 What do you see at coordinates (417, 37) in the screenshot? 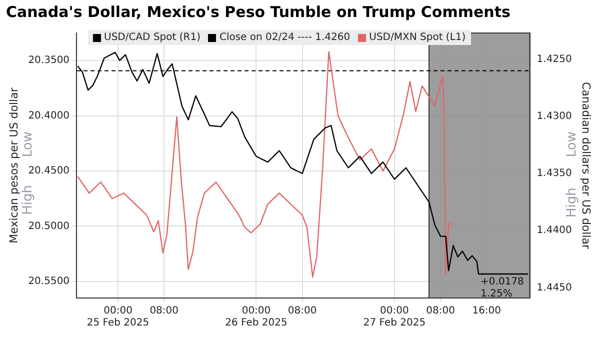
I see `legend-label: USD/MXN Spot (L1)` at bounding box center [417, 37].